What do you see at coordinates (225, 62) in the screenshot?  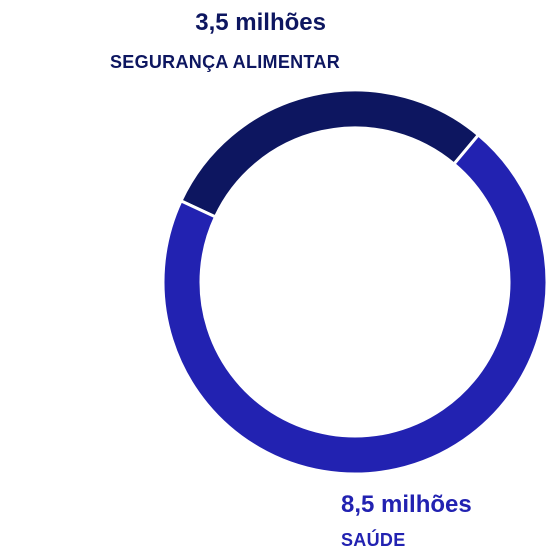 I see `slice-name-label-food-security: SEGURANÇA ALIMENTAR` at bounding box center [225, 62].